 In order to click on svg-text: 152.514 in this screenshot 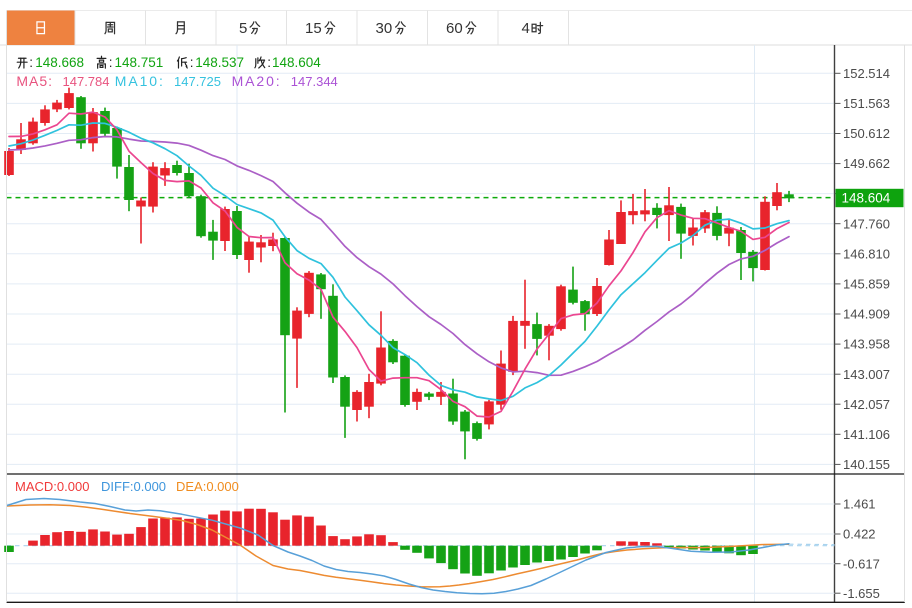, I will do `click(866, 73)`.